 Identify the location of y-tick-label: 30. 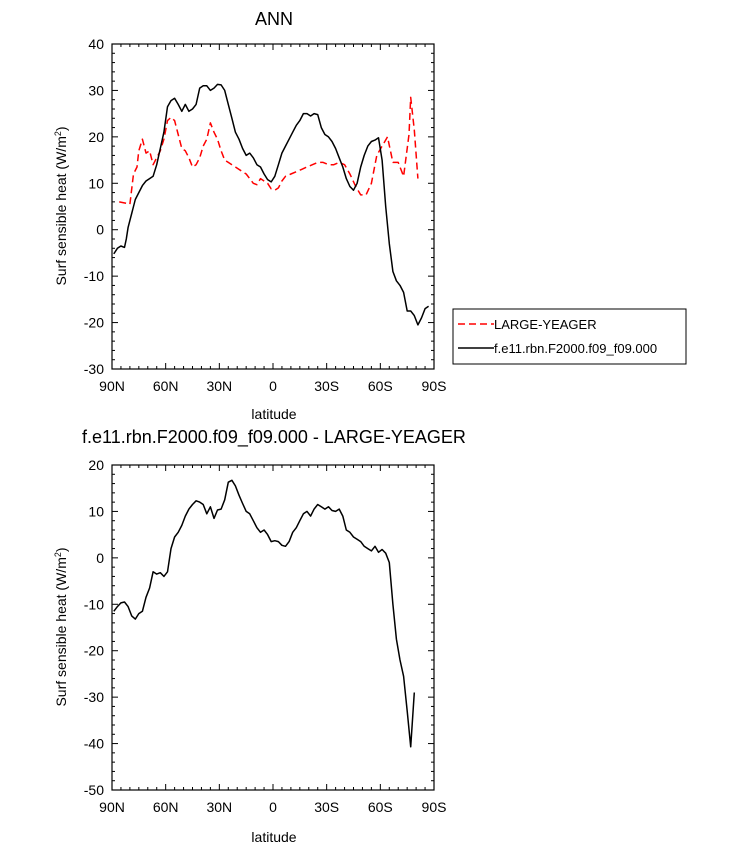
(96, 90).